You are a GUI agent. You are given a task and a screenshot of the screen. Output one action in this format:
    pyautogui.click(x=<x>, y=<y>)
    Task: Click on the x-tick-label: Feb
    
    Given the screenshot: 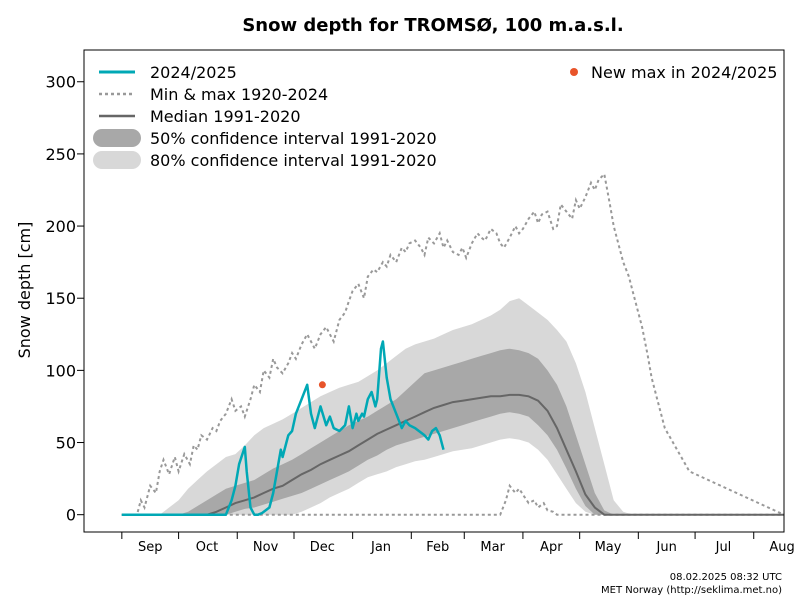 What is the action you would take?
    pyautogui.click(x=437, y=547)
    